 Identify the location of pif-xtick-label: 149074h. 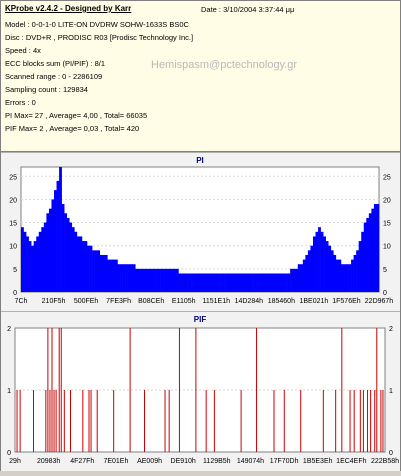
(250, 461).